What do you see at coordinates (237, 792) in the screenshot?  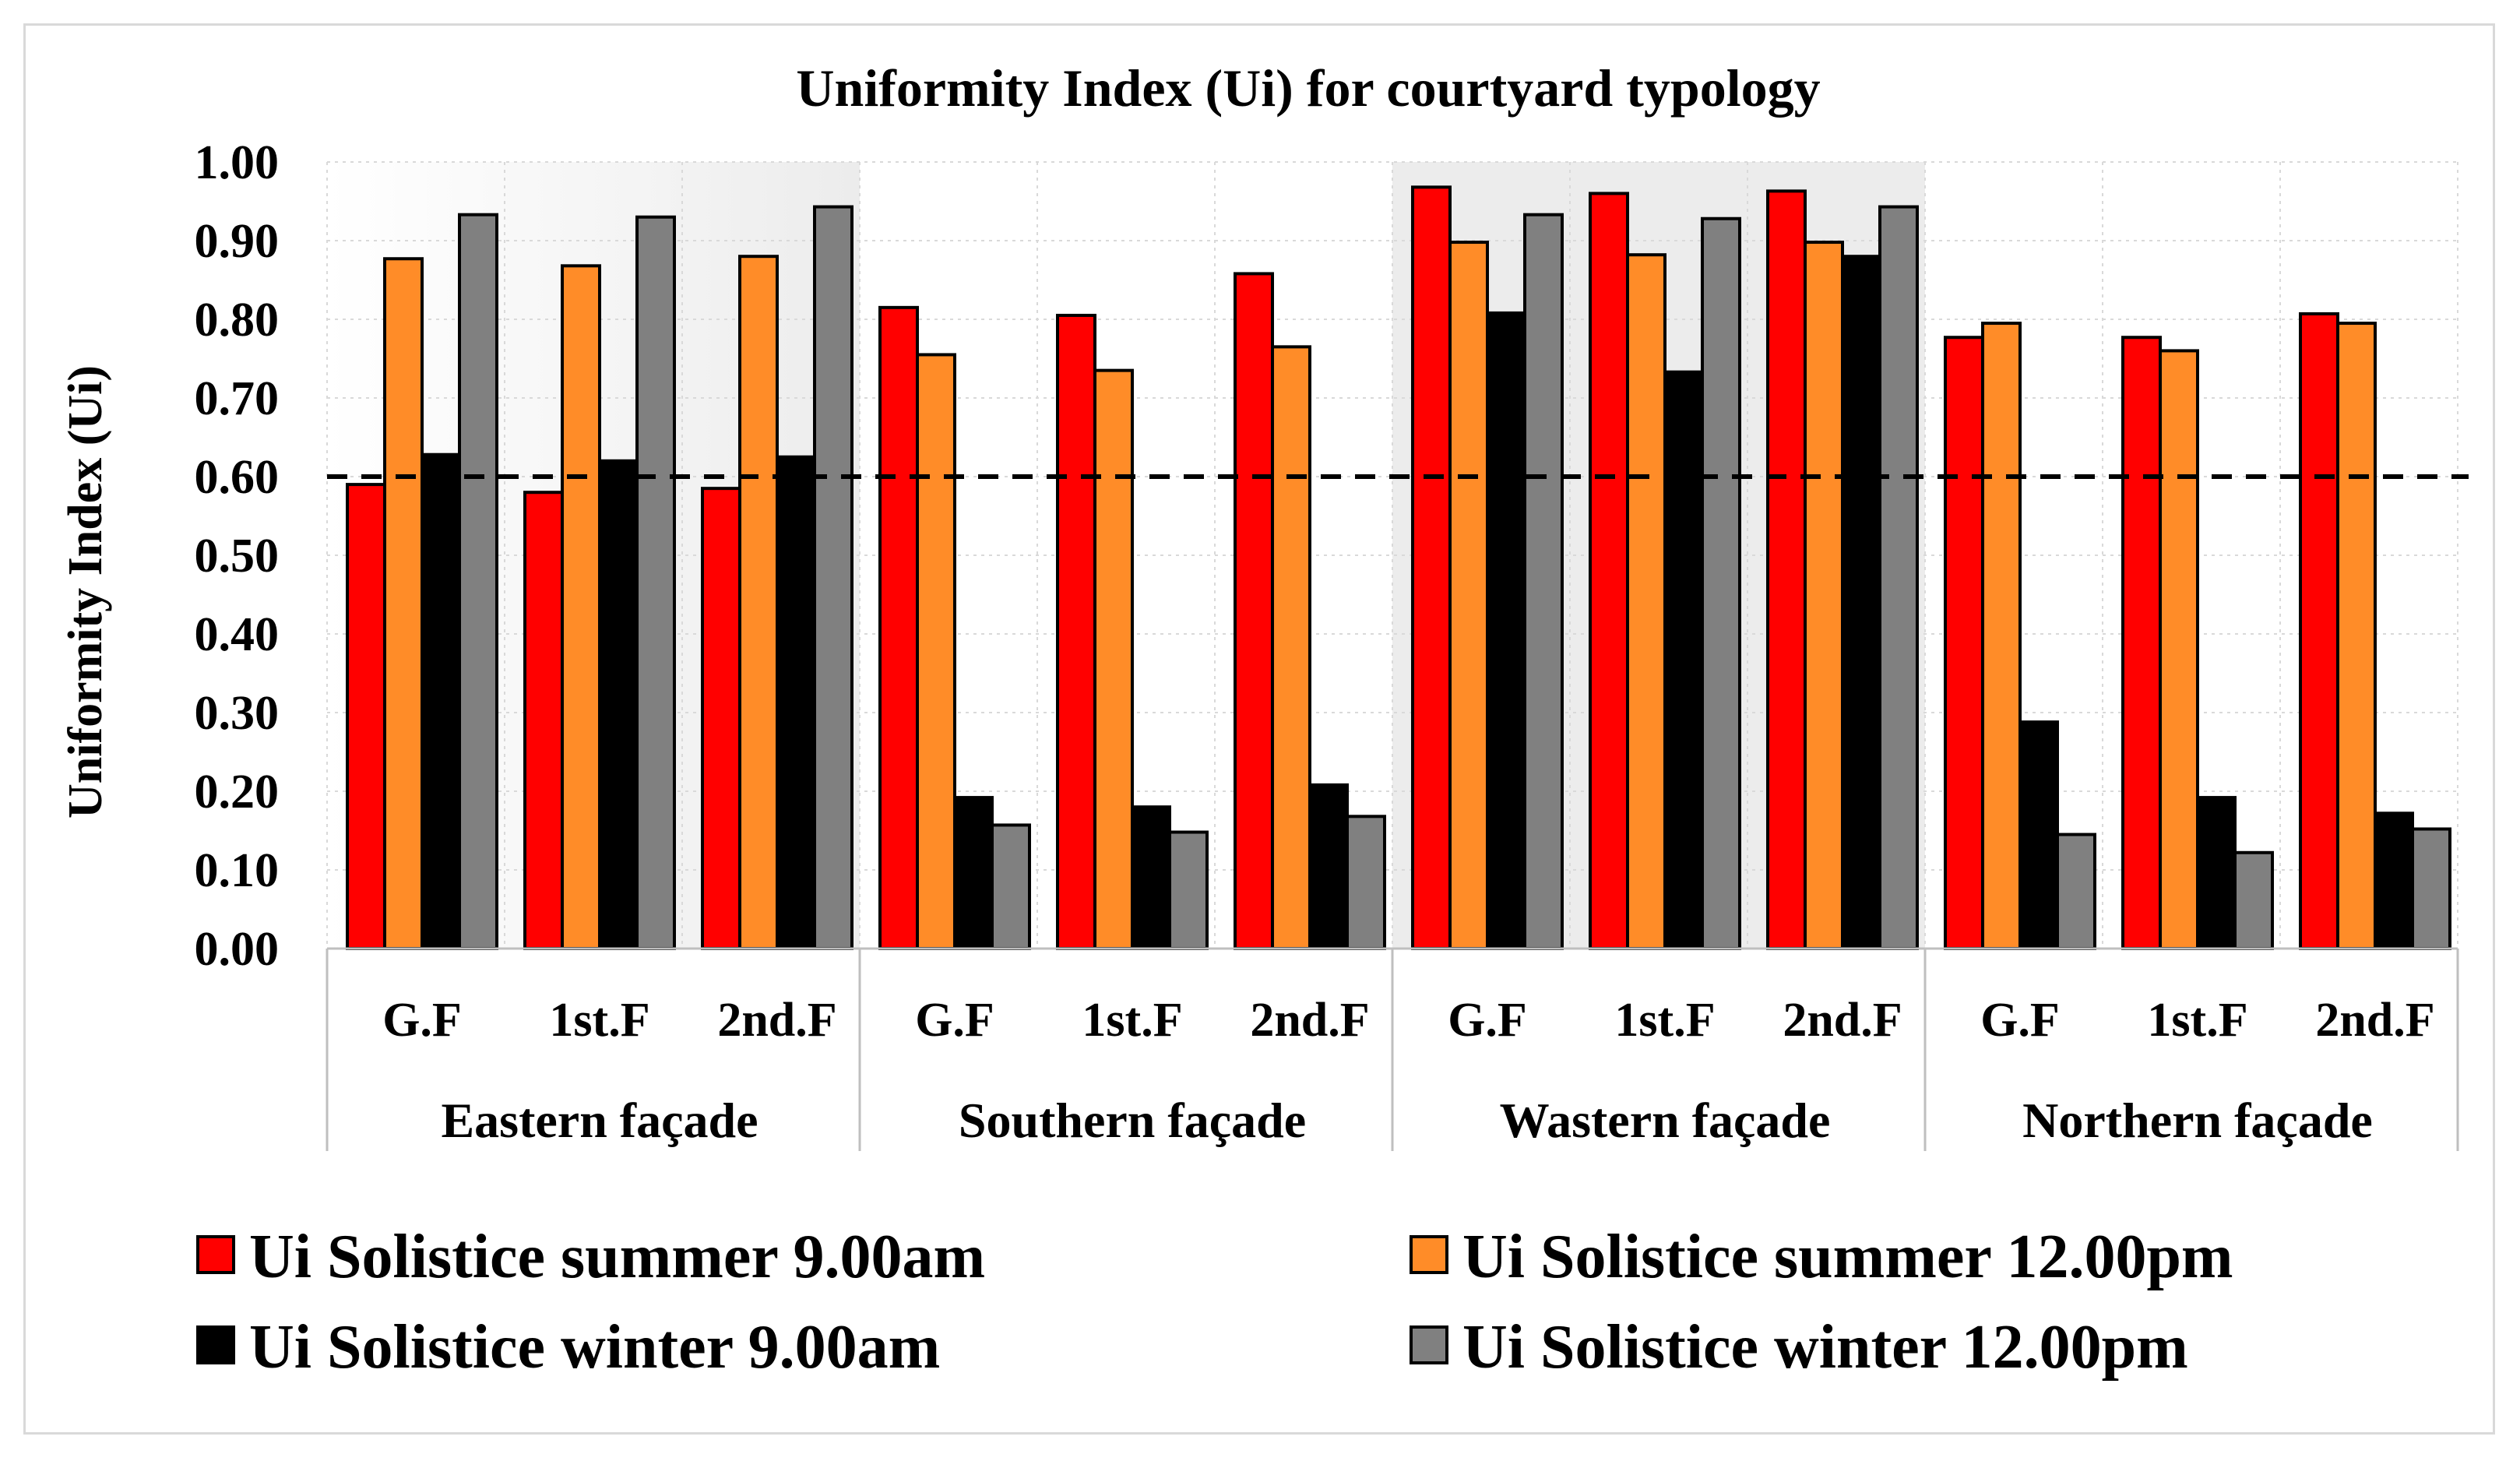 I see `y-tick-label: 0.20` at bounding box center [237, 792].